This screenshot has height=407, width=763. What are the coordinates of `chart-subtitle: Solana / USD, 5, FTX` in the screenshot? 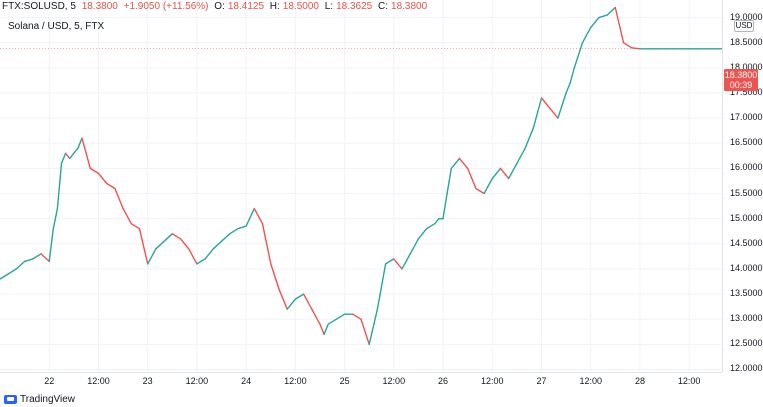 It's located at (56, 26).